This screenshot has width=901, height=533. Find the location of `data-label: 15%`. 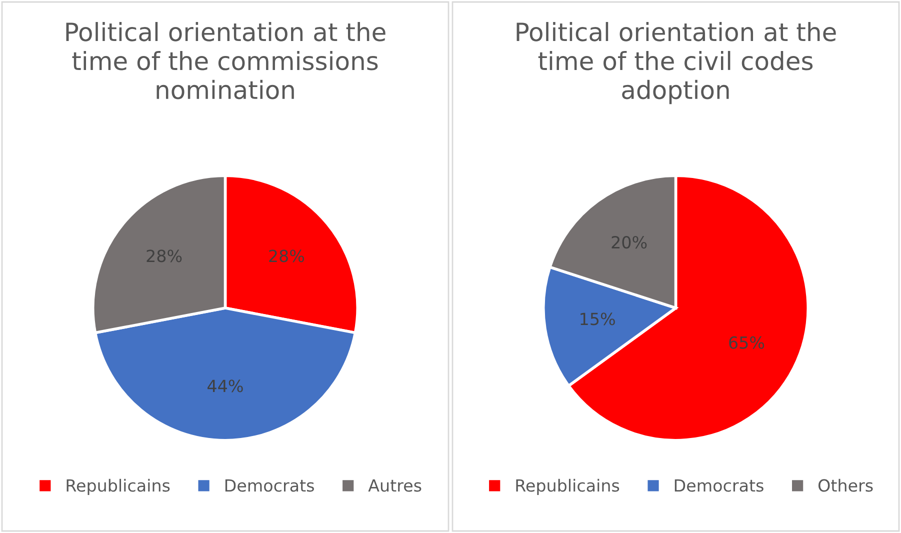

data-label: 15% is located at coordinates (597, 319).